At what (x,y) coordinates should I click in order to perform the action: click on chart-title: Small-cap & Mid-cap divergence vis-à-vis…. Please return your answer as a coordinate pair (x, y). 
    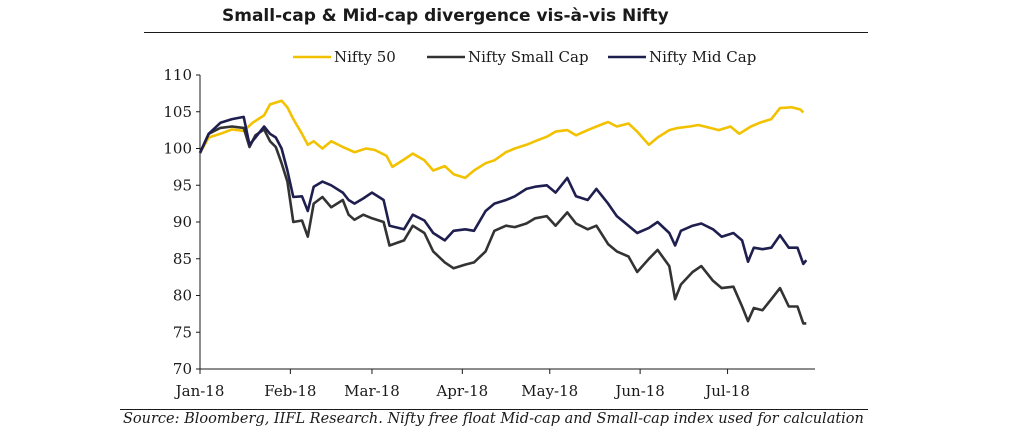
    Looking at the image, I should click on (445, 16).